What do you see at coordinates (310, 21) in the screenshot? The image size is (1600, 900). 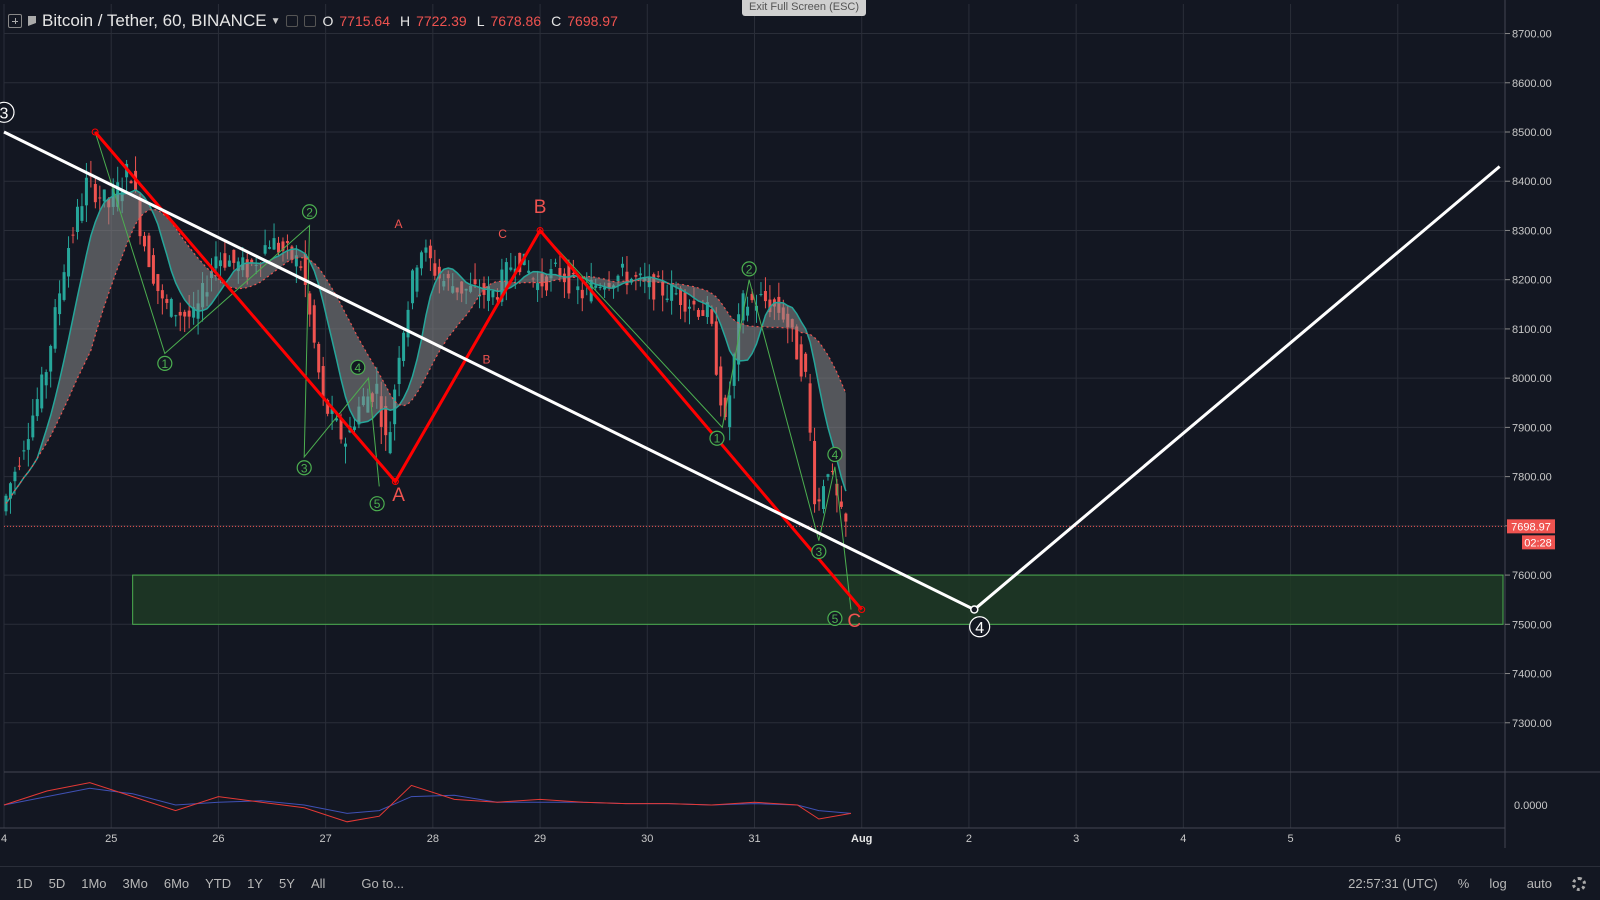 I see `settings-icon` at bounding box center [310, 21].